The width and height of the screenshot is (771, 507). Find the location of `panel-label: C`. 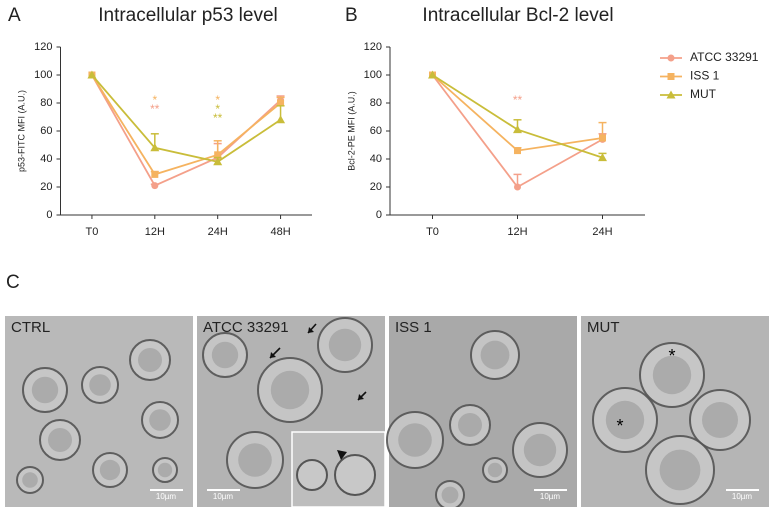

panel-label: C is located at coordinates (13, 282).